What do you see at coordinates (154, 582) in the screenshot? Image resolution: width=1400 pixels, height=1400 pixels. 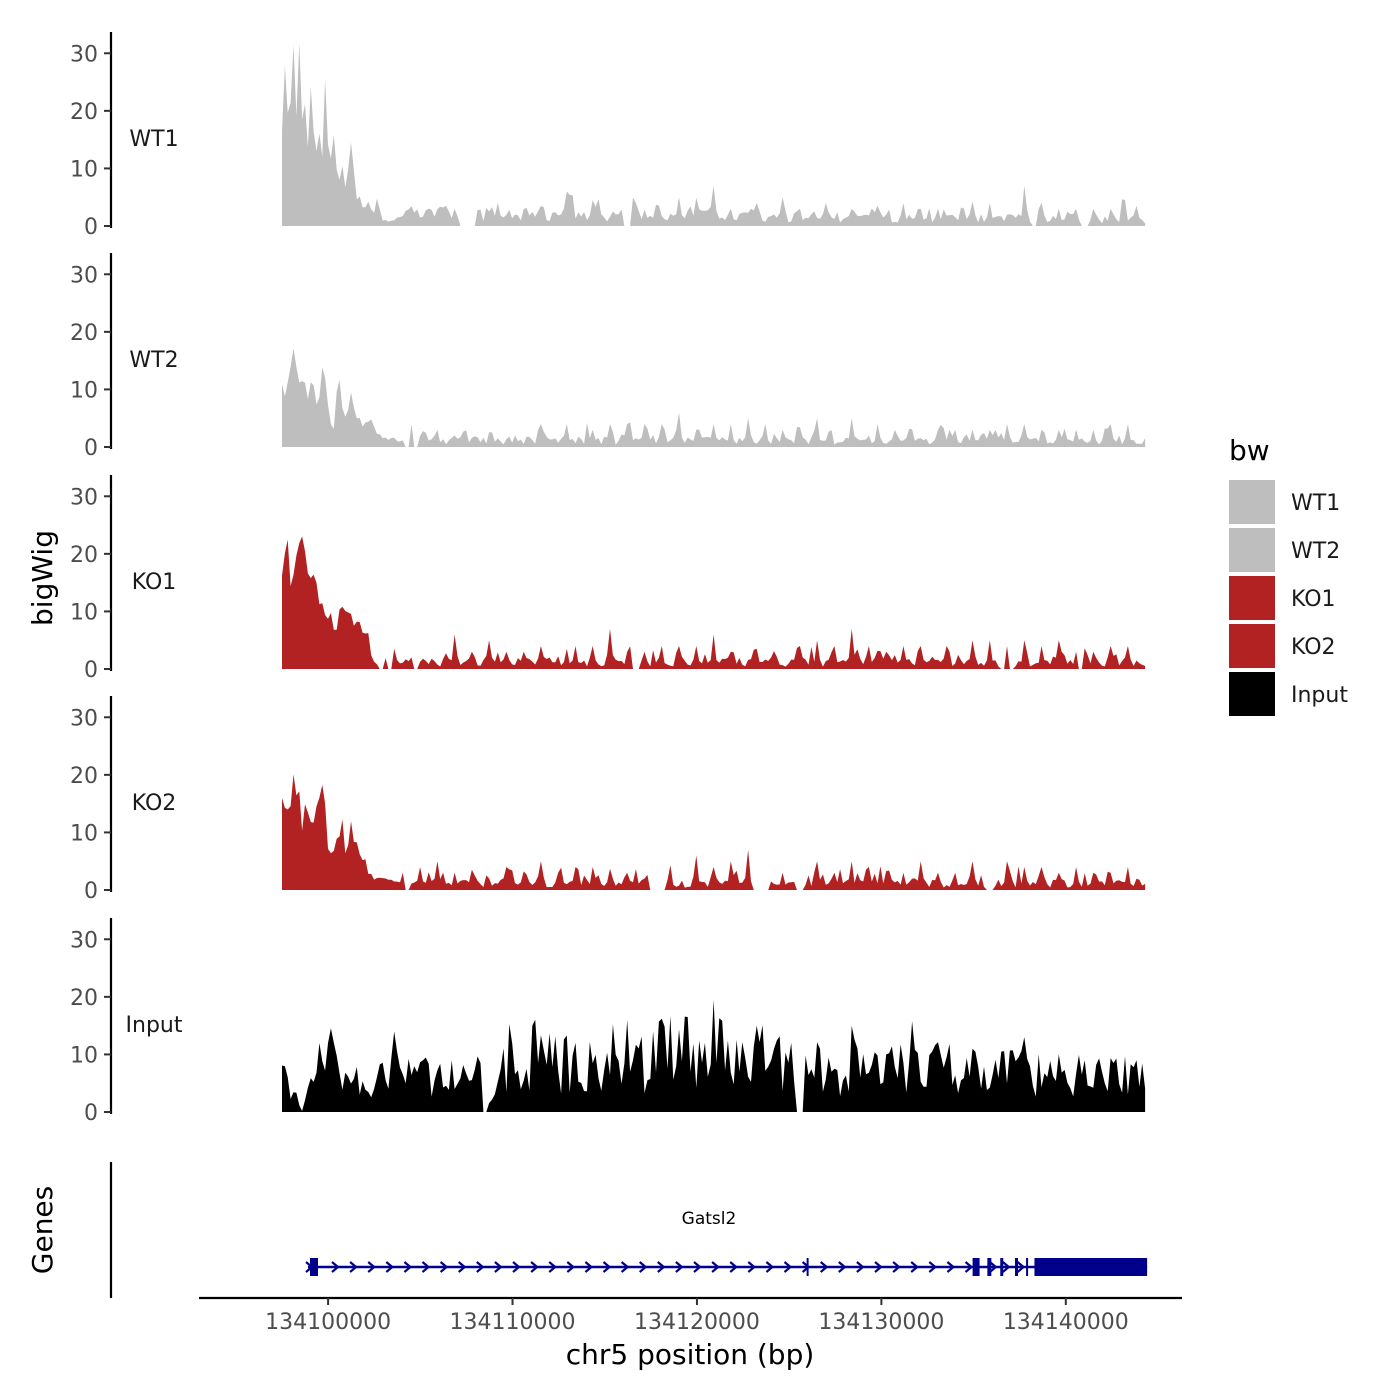 I see `track-label-ko1: KO1` at bounding box center [154, 582].